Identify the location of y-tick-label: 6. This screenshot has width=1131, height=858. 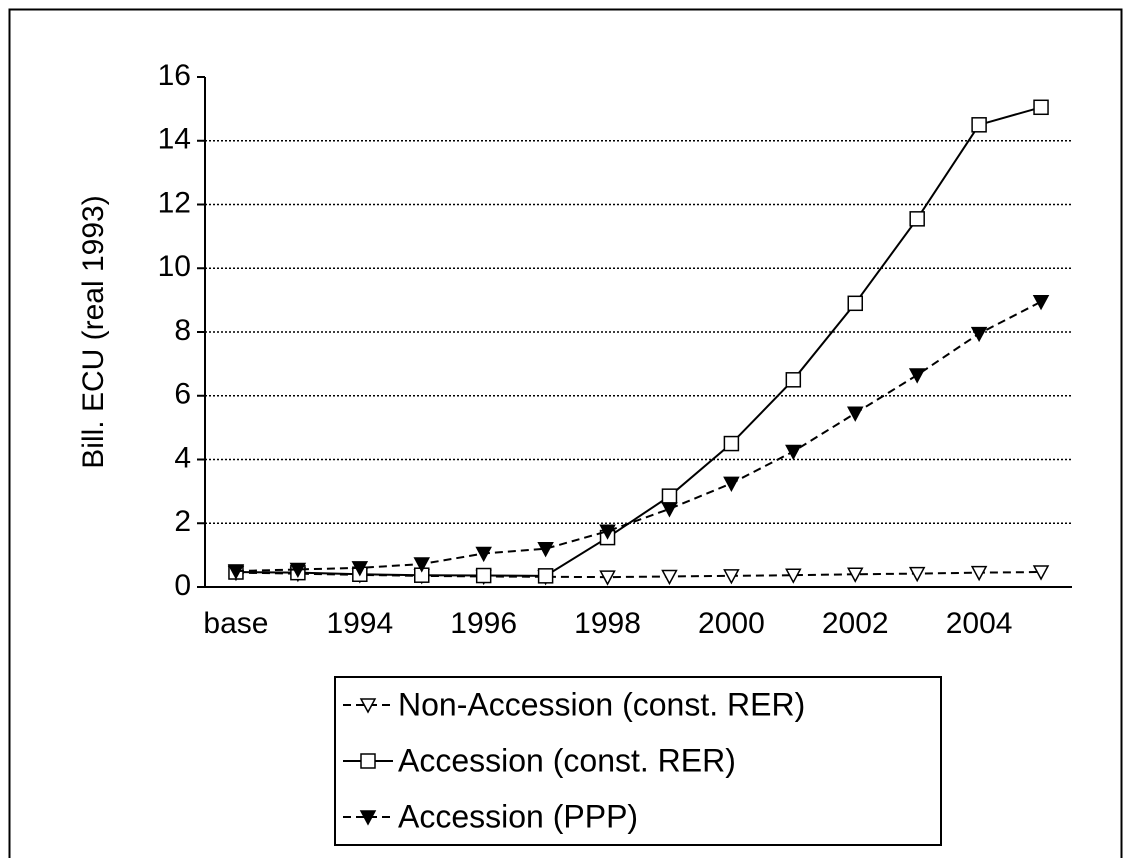
(182, 394).